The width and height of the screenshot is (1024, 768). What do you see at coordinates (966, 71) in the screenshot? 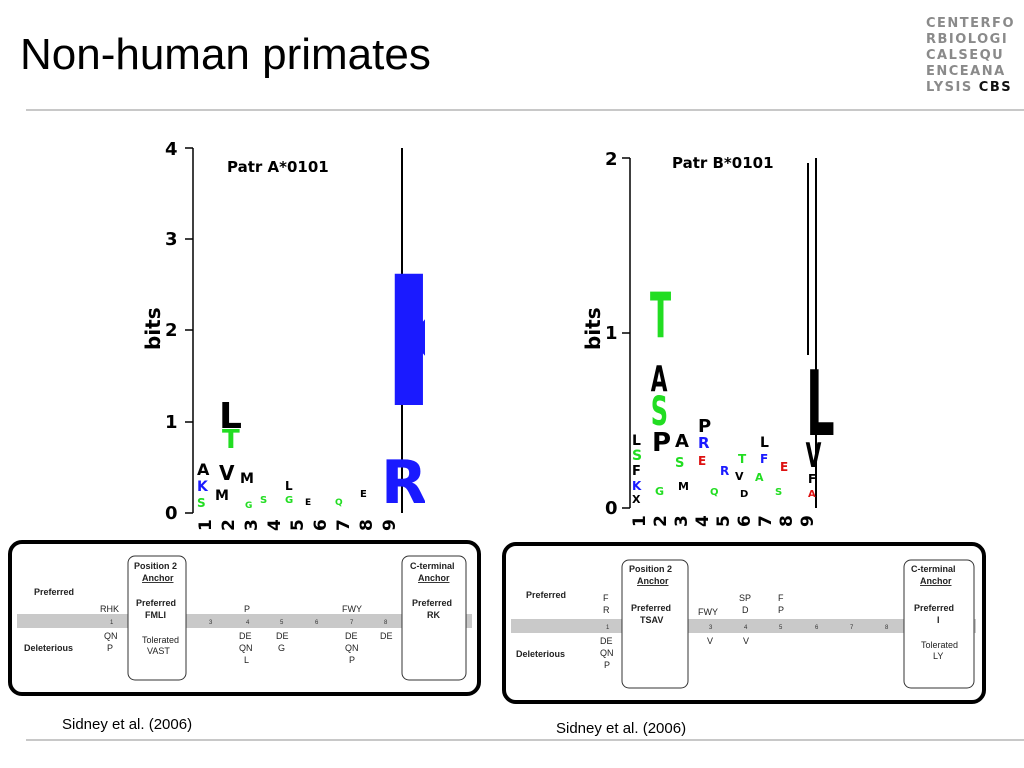
I see `logo-line-4: ENCEANA` at bounding box center [966, 71].